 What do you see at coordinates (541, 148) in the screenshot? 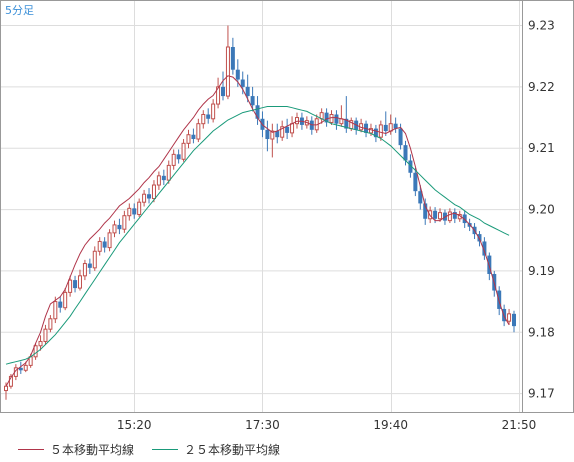
I see `y-tick-label-4: 9.21` at bounding box center [541, 148].